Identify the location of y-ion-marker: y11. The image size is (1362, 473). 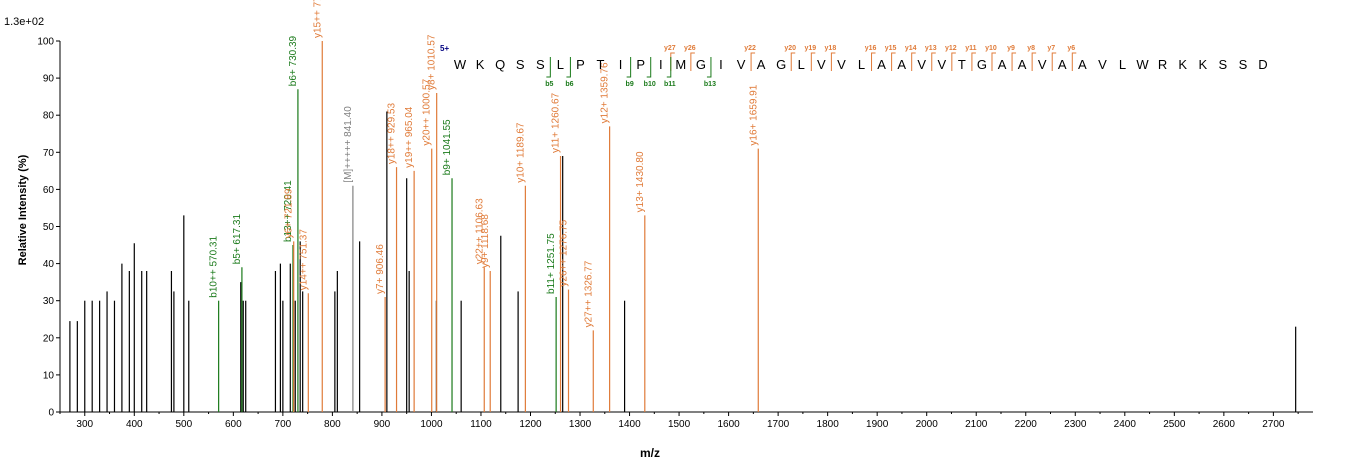
(970, 48).